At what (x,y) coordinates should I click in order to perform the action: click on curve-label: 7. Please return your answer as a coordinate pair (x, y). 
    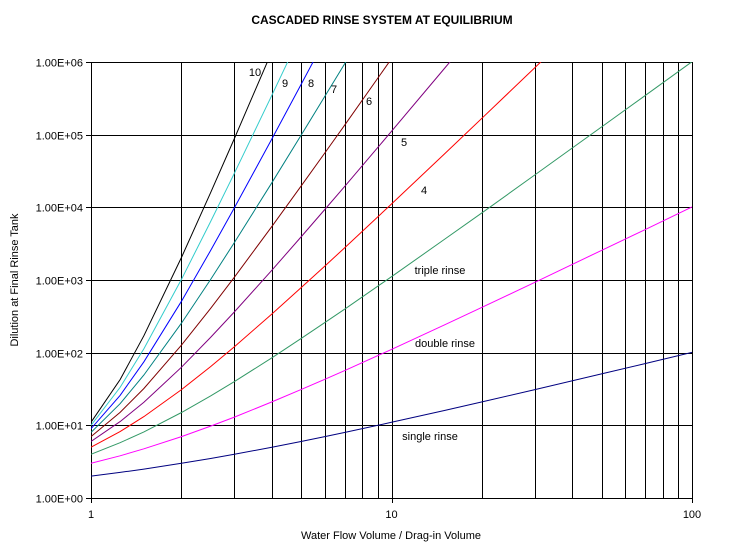
    Looking at the image, I should click on (334, 90).